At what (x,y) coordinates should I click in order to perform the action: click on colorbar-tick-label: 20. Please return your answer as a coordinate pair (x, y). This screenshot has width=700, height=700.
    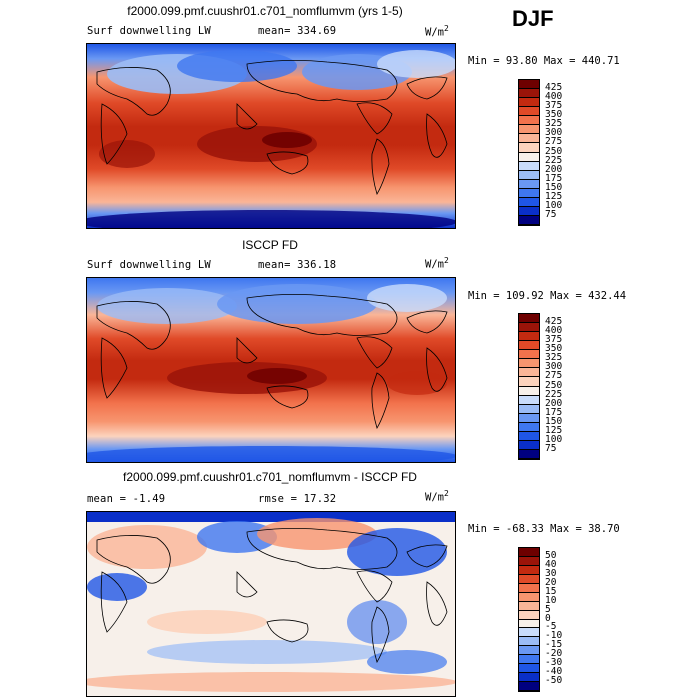
    Looking at the image, I should click on (551, 582).